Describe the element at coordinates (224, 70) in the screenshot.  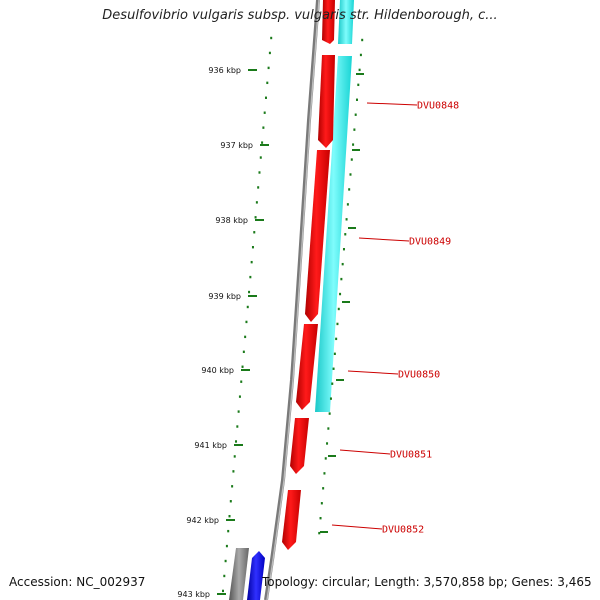
I see `ruler-tick-label: 936 kbp` at that location.